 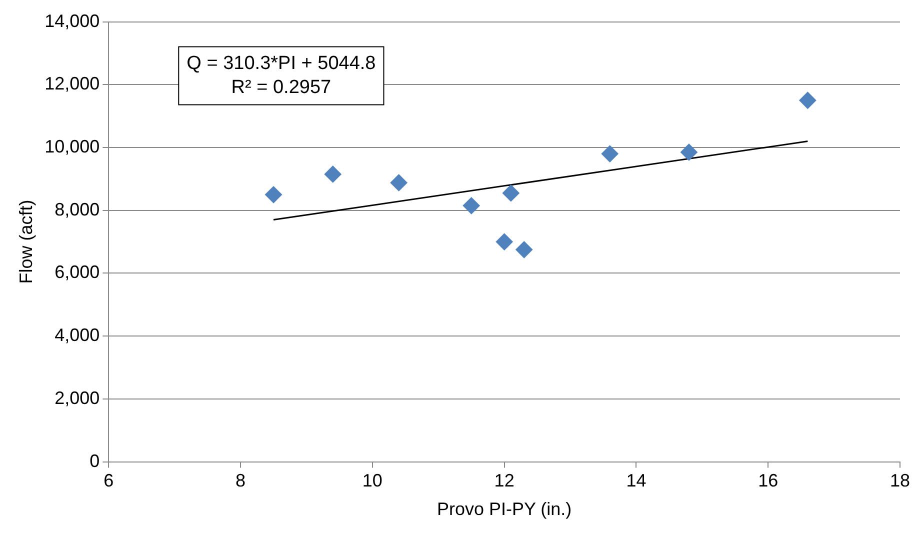 What do you see at coordinates (504, 509) in the screenshot?
I see `x-axis-title: Provo PI-PY (in.)` at bounding box center [504, 509].